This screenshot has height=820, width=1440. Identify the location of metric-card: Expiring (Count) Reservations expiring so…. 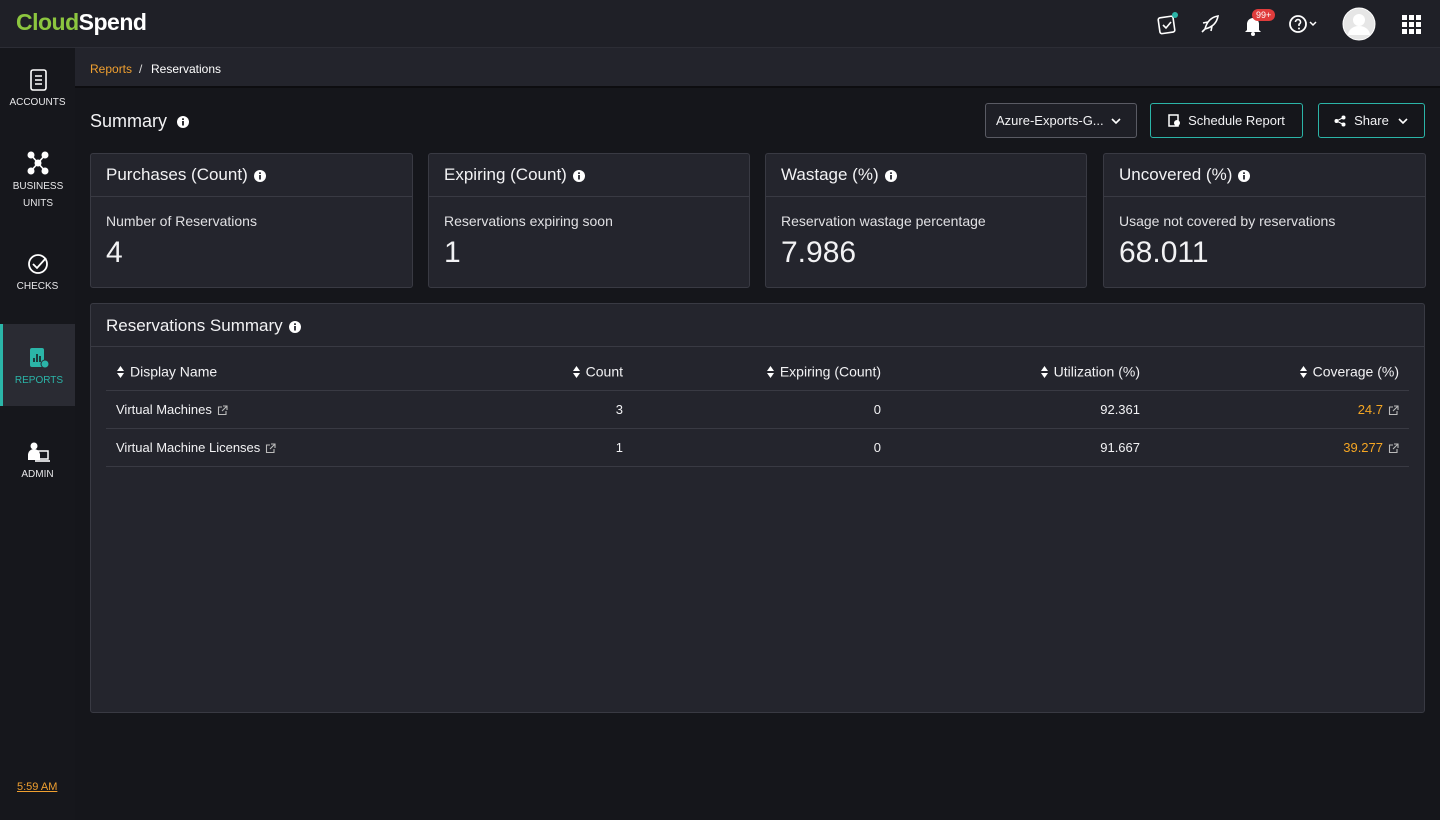
(589, 220).